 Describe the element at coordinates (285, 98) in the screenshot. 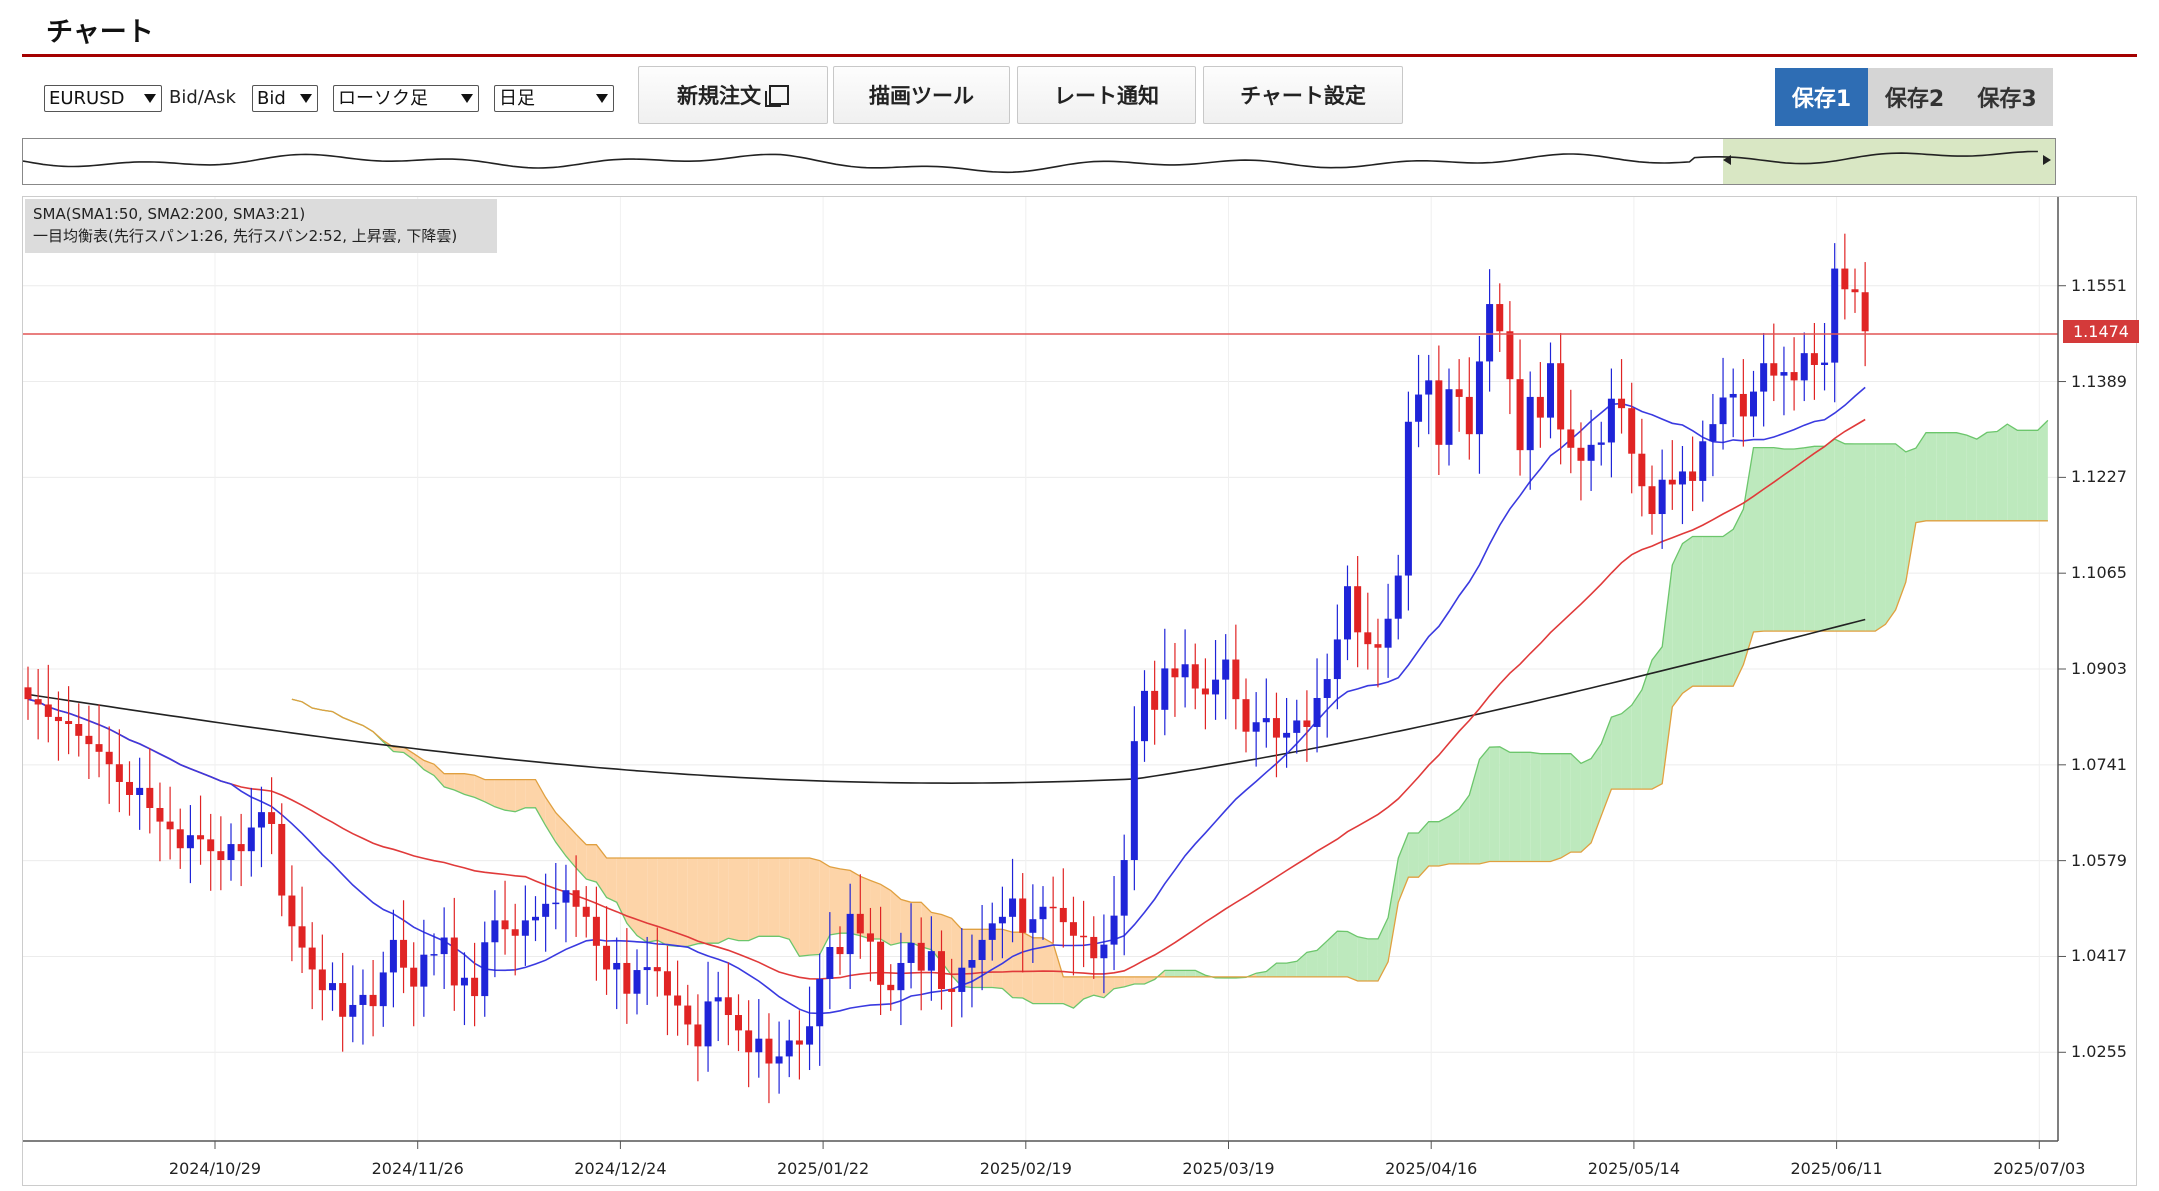

I see `bidask-select: Bid` at that location.